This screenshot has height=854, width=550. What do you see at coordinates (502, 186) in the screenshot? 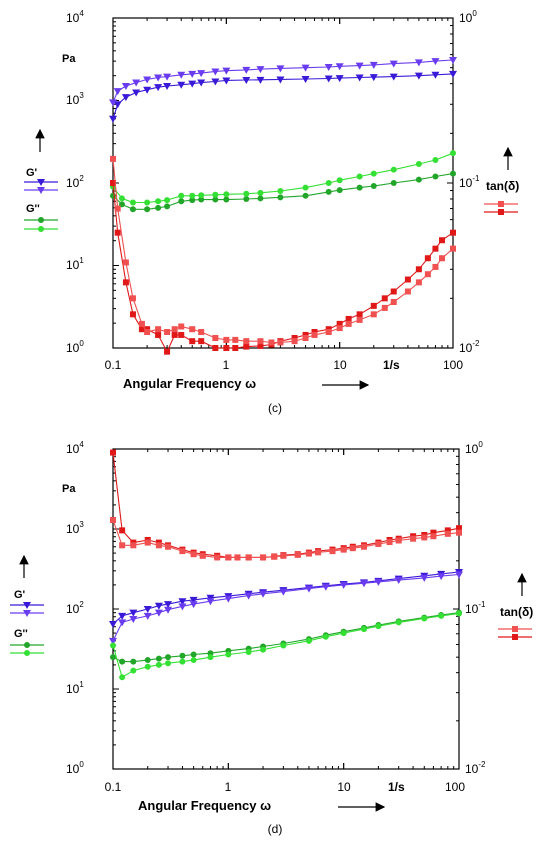
I see `legend-label-tan: tan(δ)` at bounding box center [502, 186].